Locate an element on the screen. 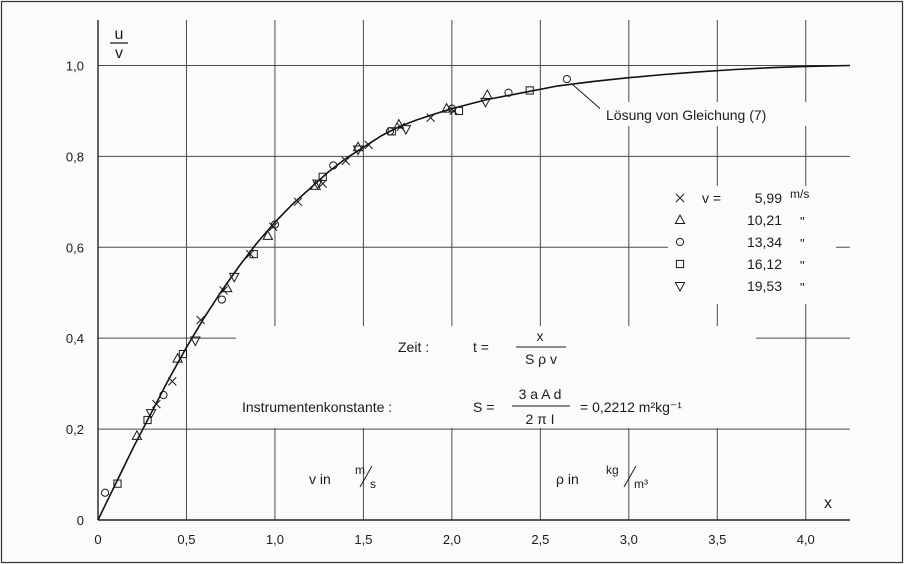 The image size is (904, 564). y-tick-label: 1,0 is located at coordinates (75, 65).